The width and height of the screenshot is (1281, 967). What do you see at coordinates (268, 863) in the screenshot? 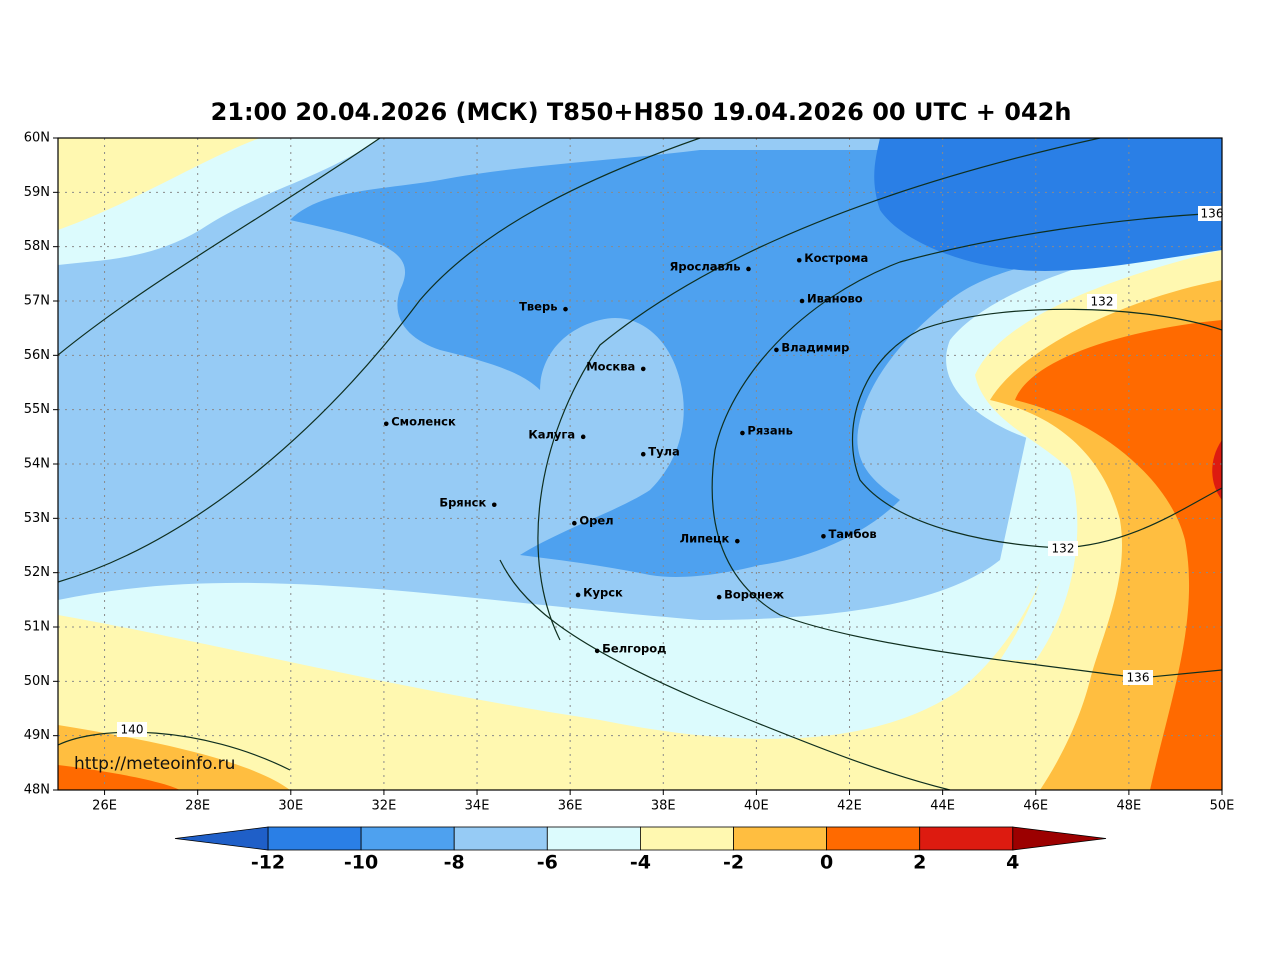
I see `colorbar-tick-label: -12` at bounding box center [268, 863].